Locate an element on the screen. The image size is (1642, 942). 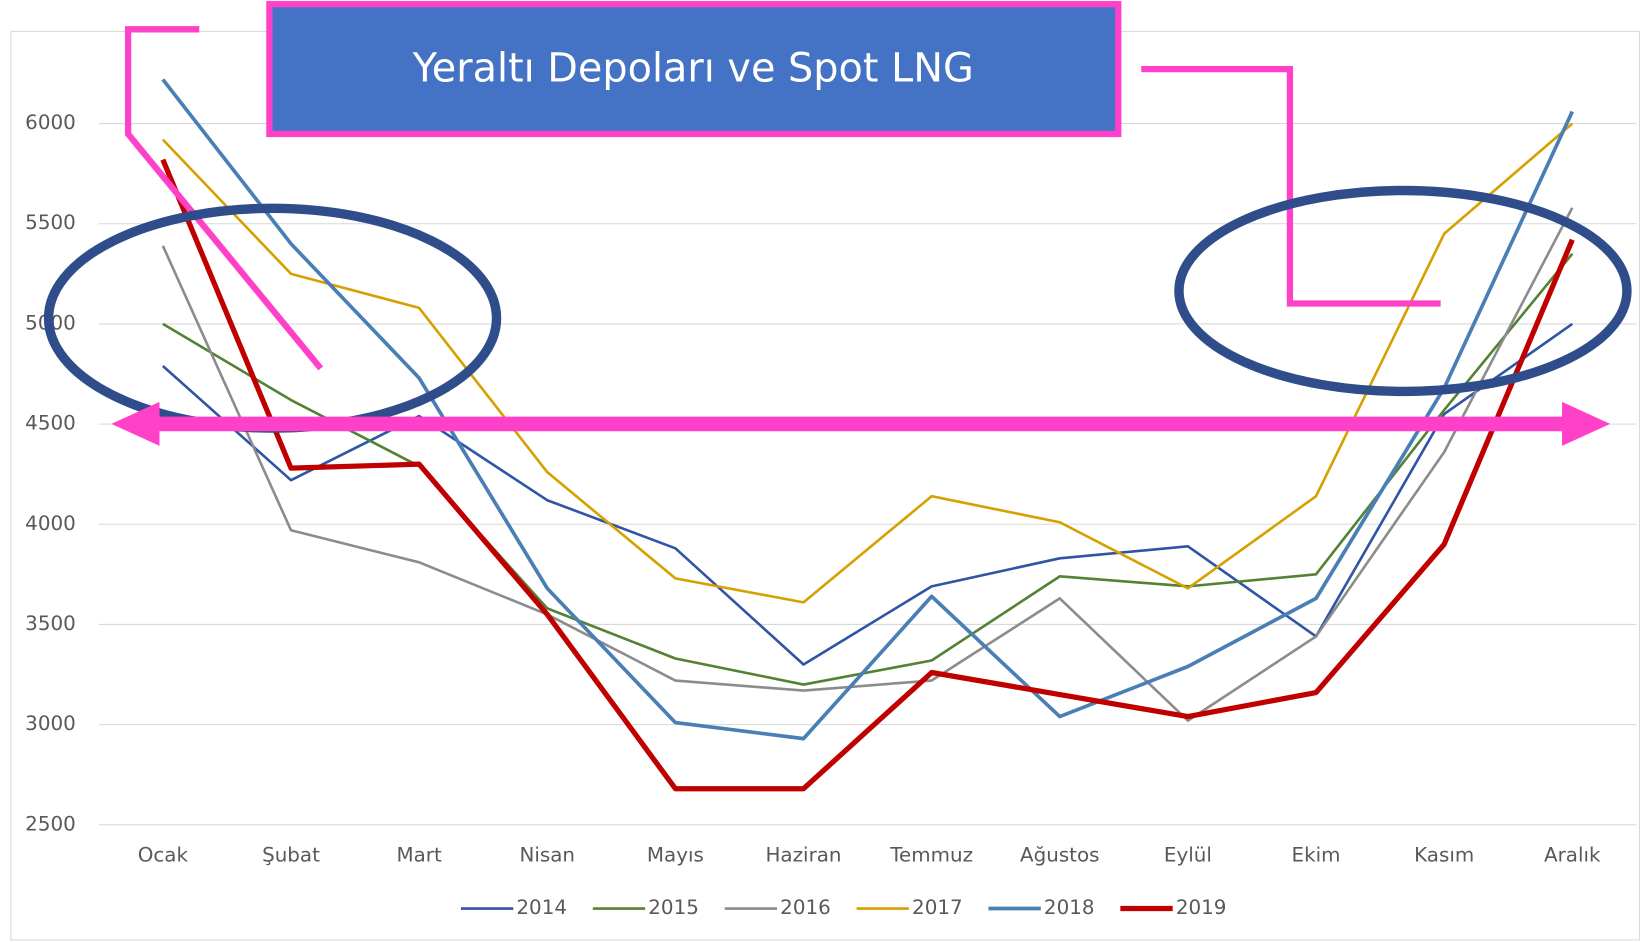
legend-label: 2017 is located at coordinates (937, 907).